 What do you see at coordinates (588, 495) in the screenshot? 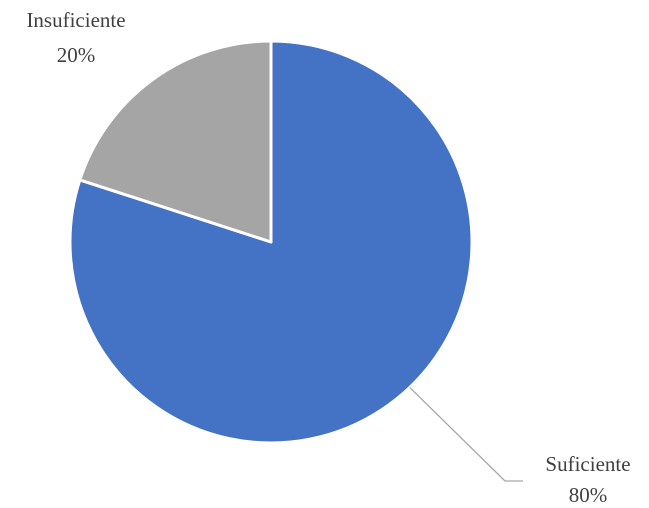
I see `label-suficiente-percent: 80%` at bounding box center [588, 495].